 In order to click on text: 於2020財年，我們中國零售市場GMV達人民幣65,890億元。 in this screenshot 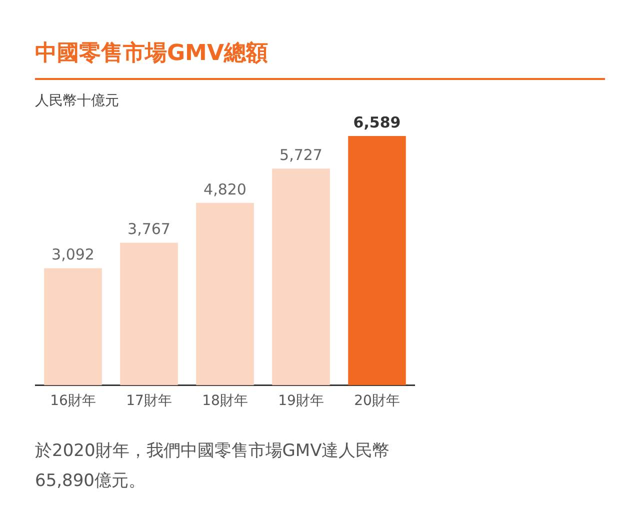, I will do `click(213, 466)`.